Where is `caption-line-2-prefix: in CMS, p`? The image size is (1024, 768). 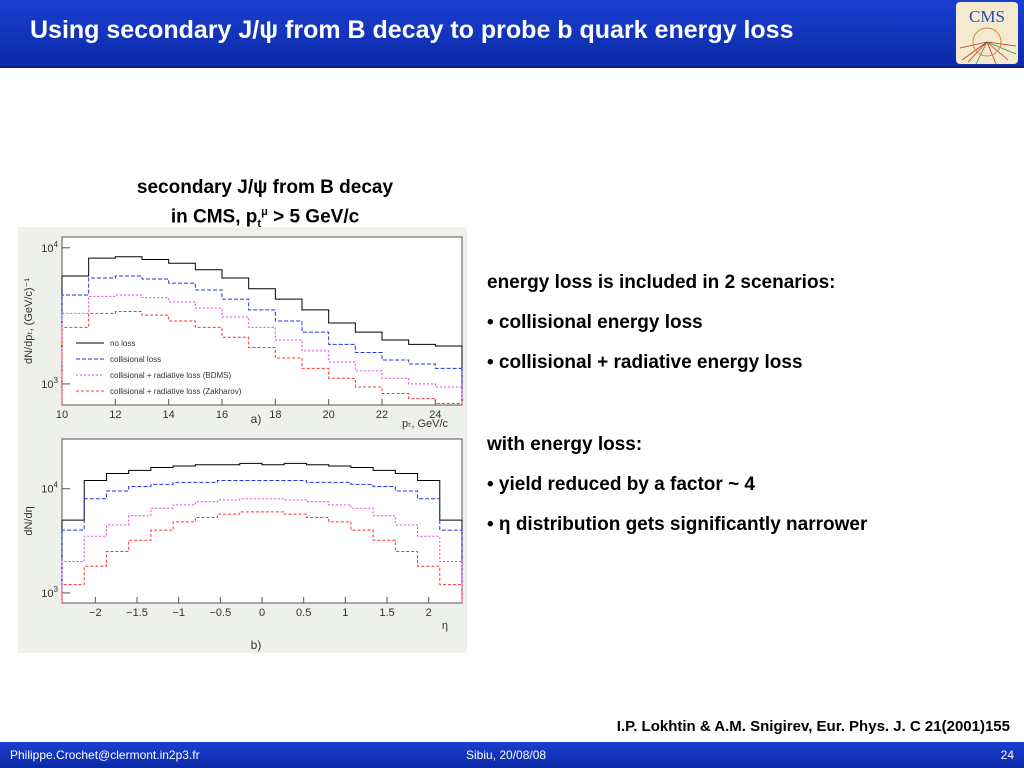
caption-line-2-prefix: in CMS, p is located at coordinates (214, 217).